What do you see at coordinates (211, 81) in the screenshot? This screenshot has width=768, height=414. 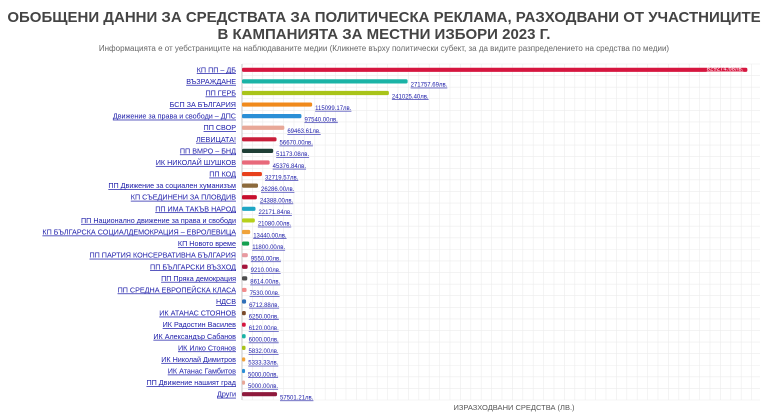 I see `category-label: ВЪЗРАЖДАНЕ` at bounding box center [211, 81].